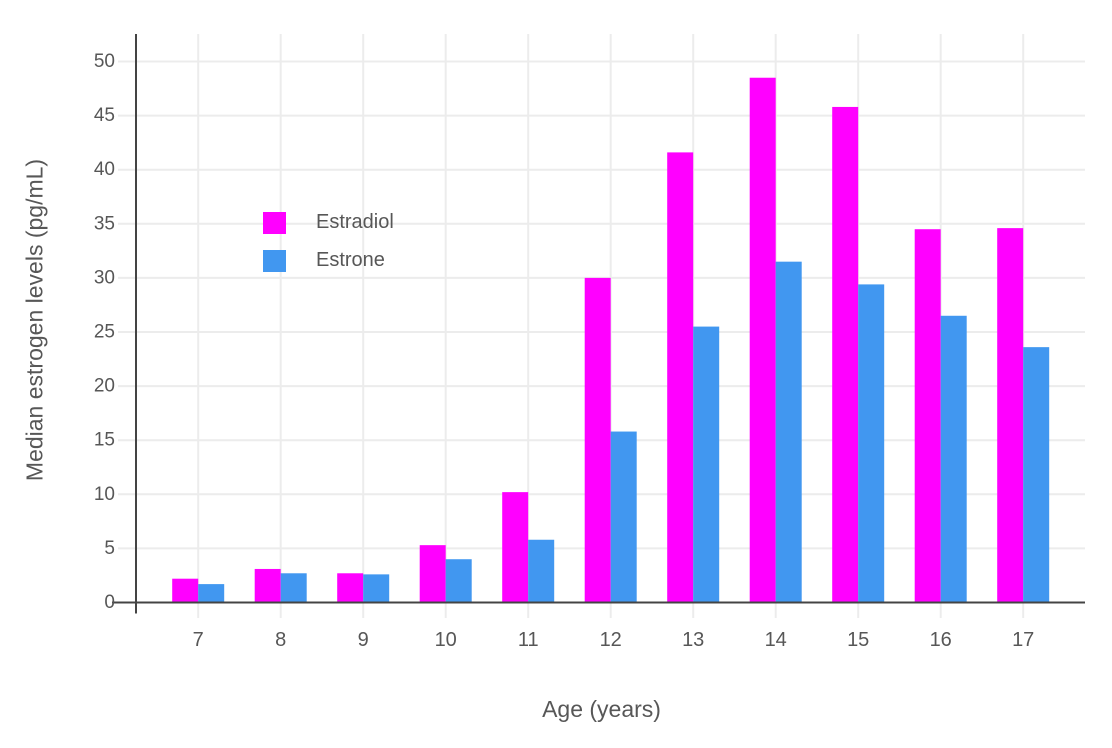 Image resolution: width=1112 pixels, height=748 pixels. What do you see at coordinates (274, 260) in the screenshot?
I see `estrone-swatch-icon` at bounding box center [274, 260].